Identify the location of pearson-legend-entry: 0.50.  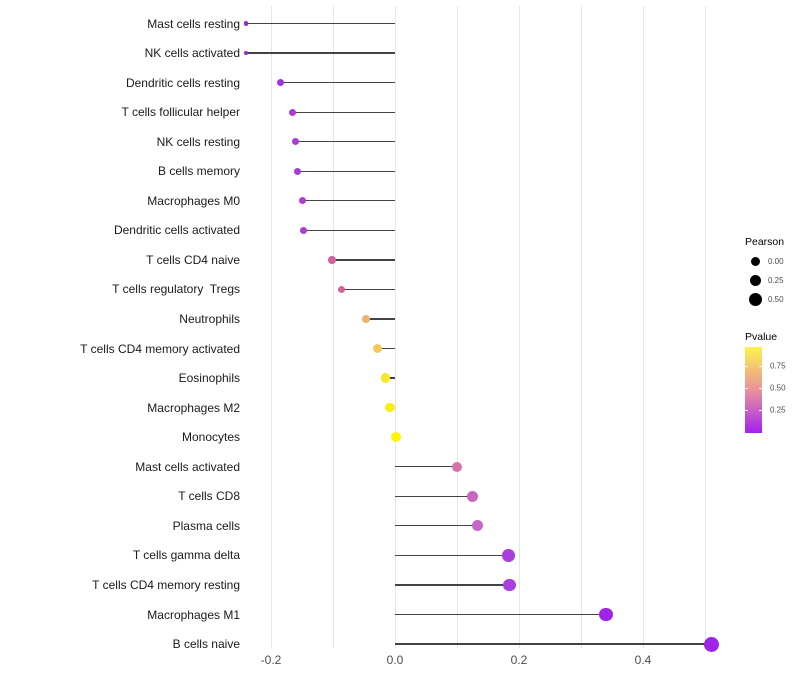
(771, 299).